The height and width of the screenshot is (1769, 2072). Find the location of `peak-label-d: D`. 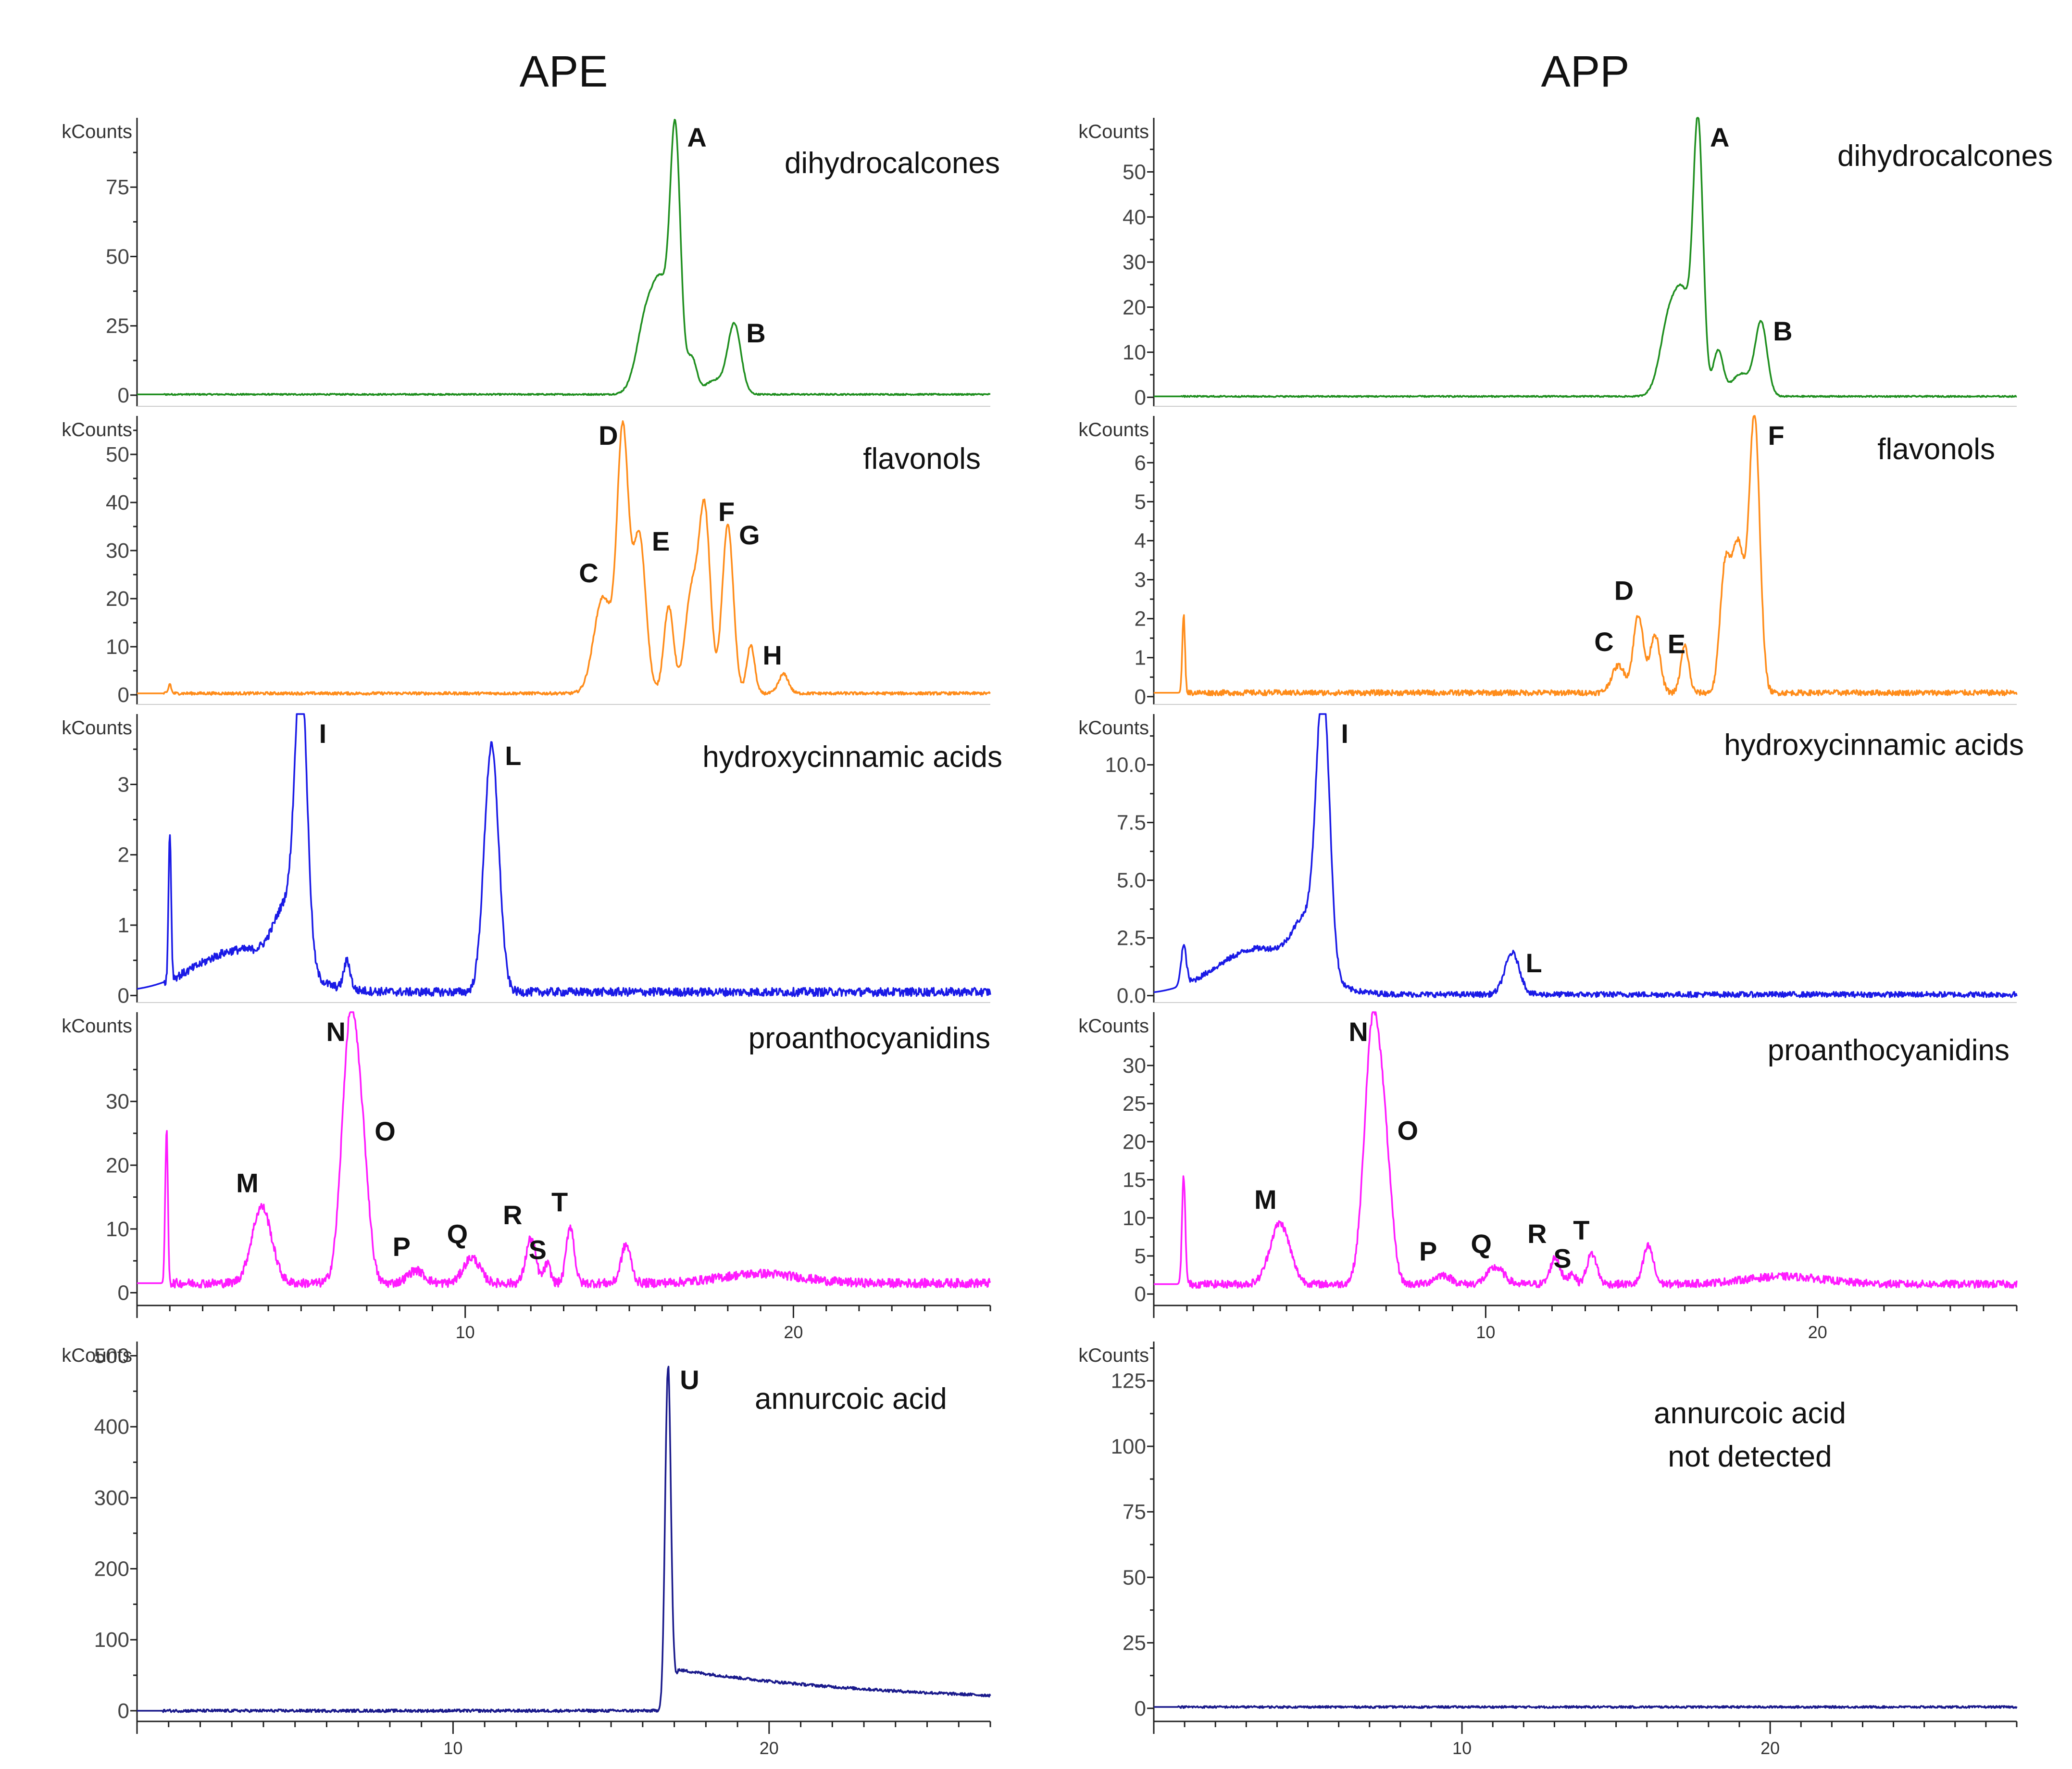

peak-label-d: D is located at coordinates (1624, 590).